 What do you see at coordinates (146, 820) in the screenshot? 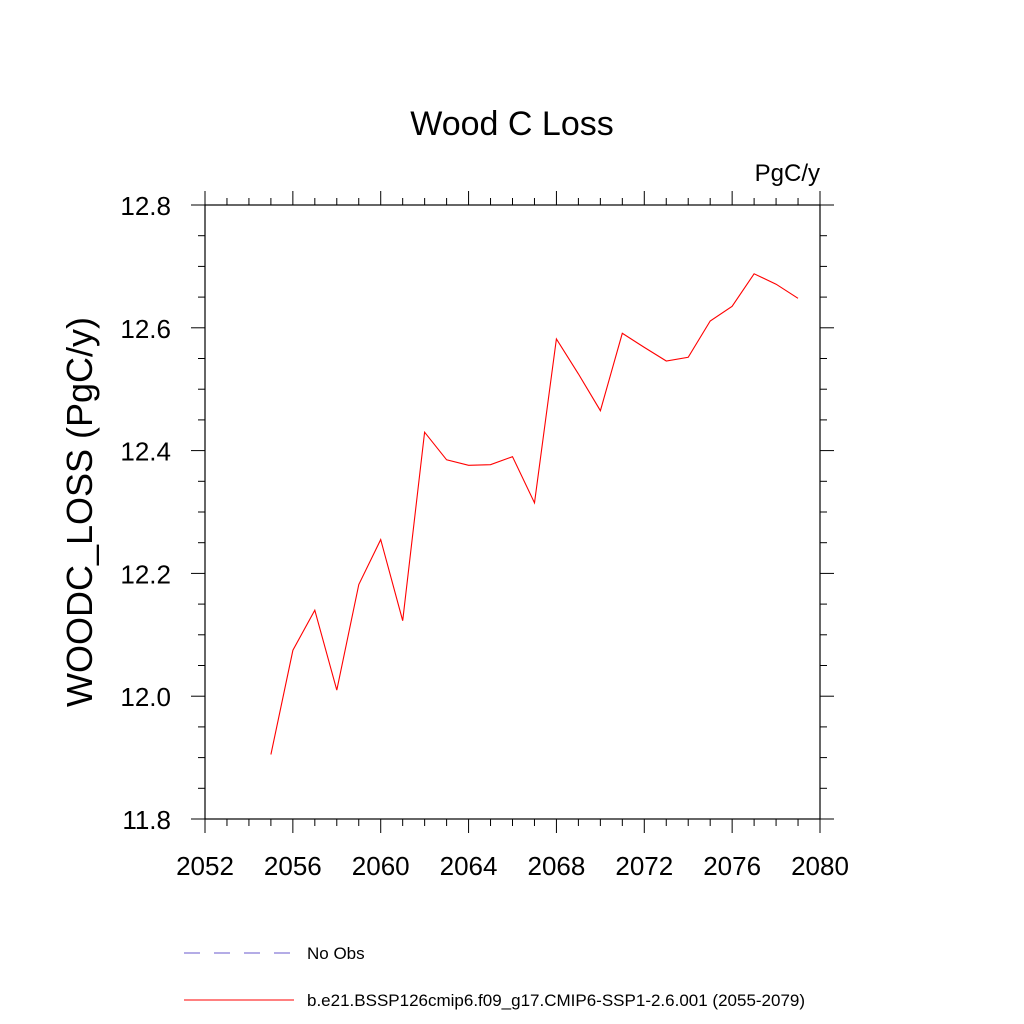
I see `y-tick-label: 11.8` at bounding box center [146, 820].